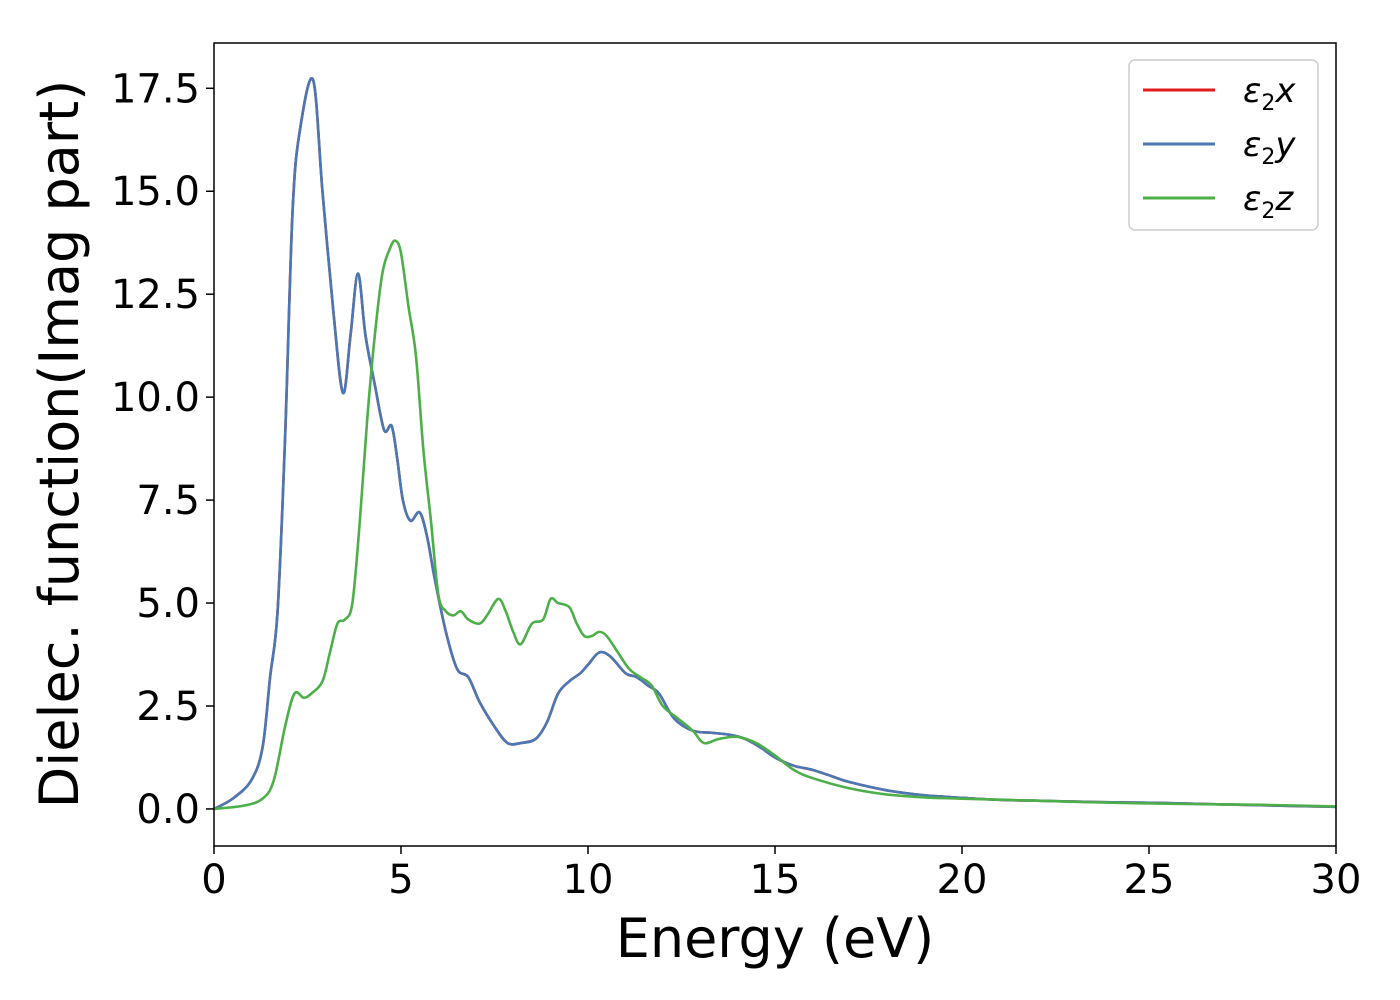 This screenshot has width=1400, height=1000. I want to click on legend-box, so click(1223, 145).